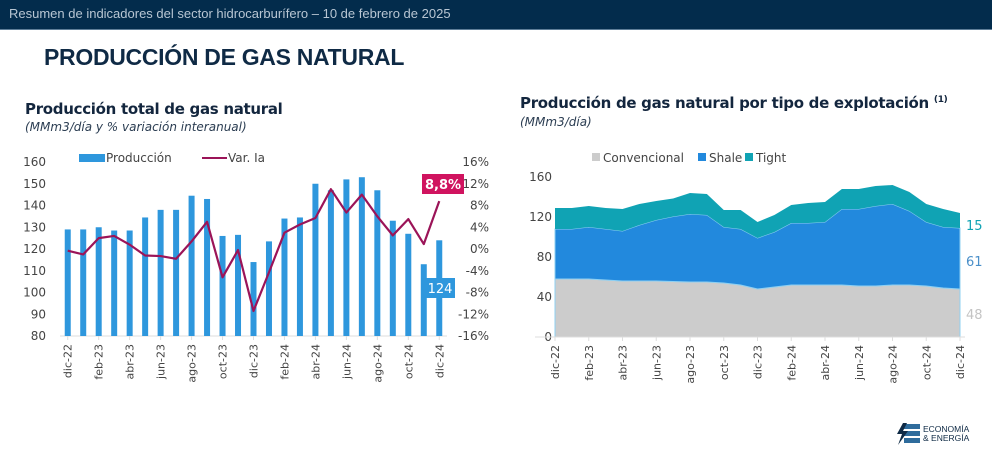  Describe the element at coordinates (477, 293) in the screenshot. I see `y-right-tick-label: -8%` at that location.